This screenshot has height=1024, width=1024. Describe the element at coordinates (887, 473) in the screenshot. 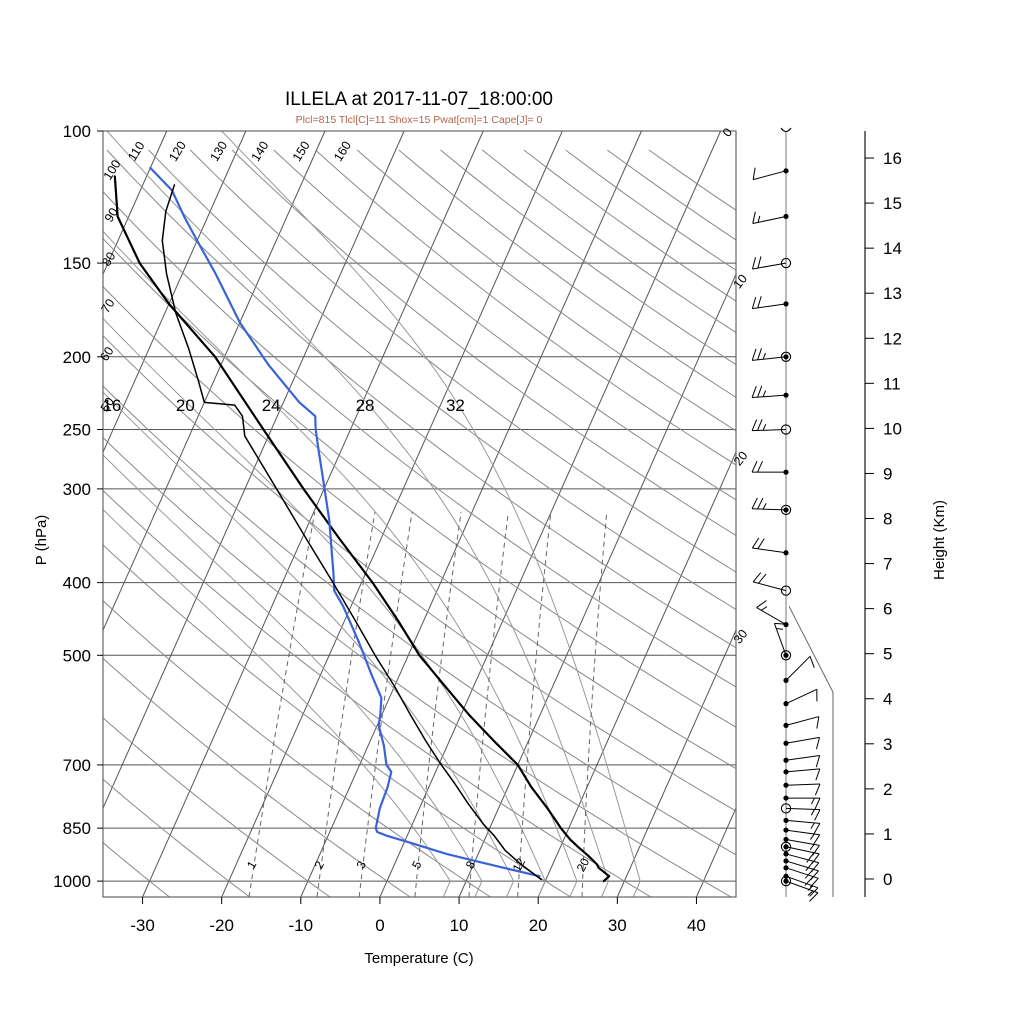

I see `height-tick-label: 9` at that location.